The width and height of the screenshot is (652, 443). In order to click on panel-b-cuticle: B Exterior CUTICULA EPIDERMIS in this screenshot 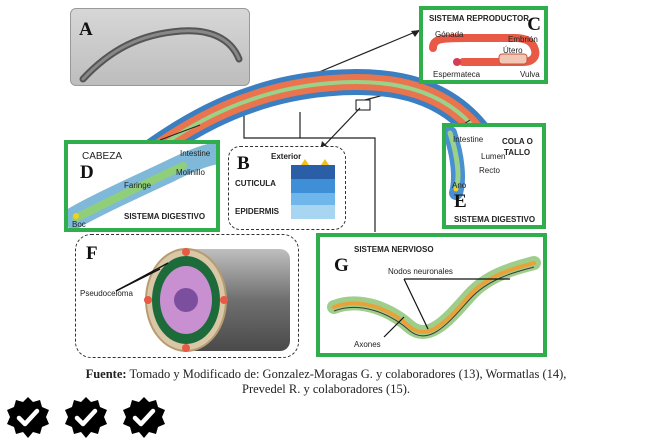, I will do `click(287, 188)`.